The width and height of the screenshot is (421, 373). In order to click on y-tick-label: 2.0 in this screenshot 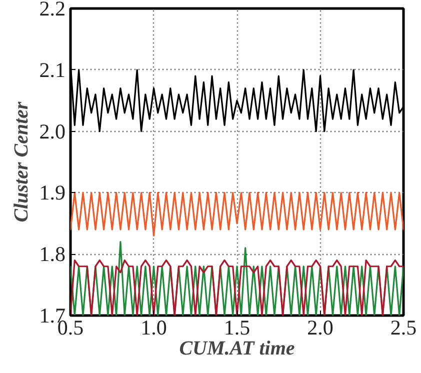, I will do `click(52, 131)`.